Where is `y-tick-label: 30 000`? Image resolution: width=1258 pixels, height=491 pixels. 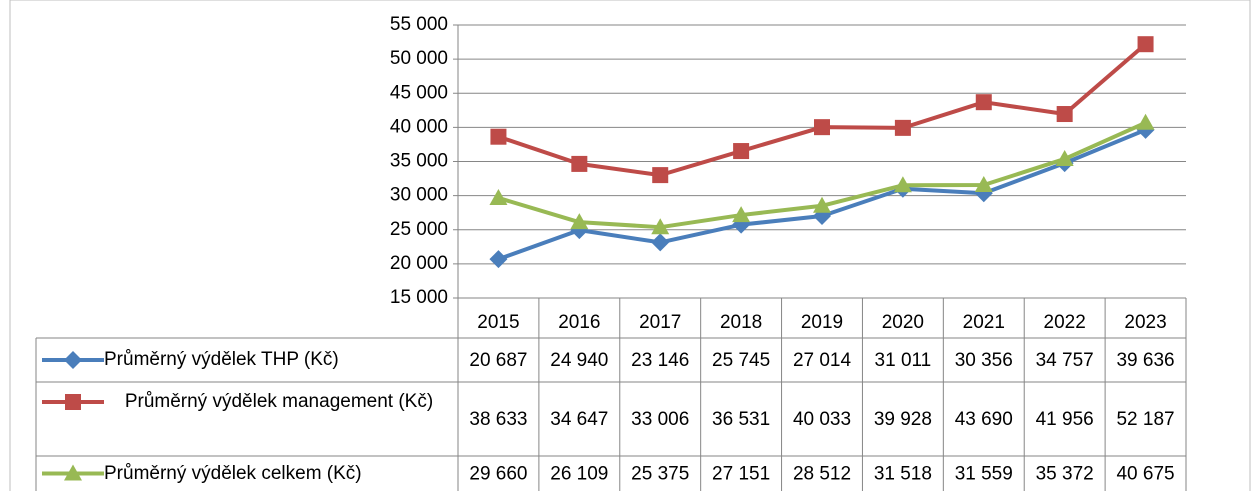 y-tick-label: 30 000 is located at coordinates (419, 195).